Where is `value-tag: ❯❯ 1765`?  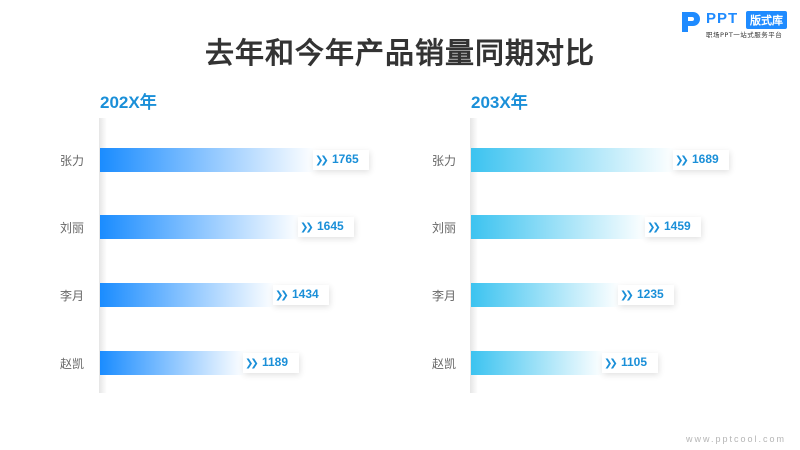 value-tag: ❯❯ 1765 is located at coordinates (341, 160).